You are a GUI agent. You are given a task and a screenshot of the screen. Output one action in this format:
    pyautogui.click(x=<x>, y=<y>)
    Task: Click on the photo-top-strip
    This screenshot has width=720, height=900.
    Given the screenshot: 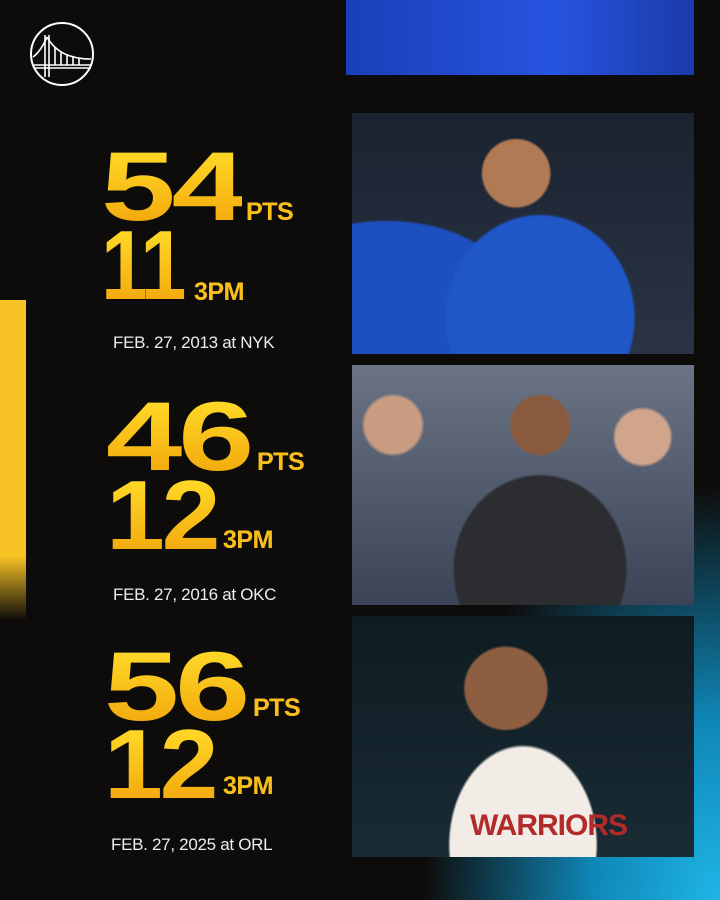 What is the action you would take?
    pyautogui.click(x=520, y=37)
    